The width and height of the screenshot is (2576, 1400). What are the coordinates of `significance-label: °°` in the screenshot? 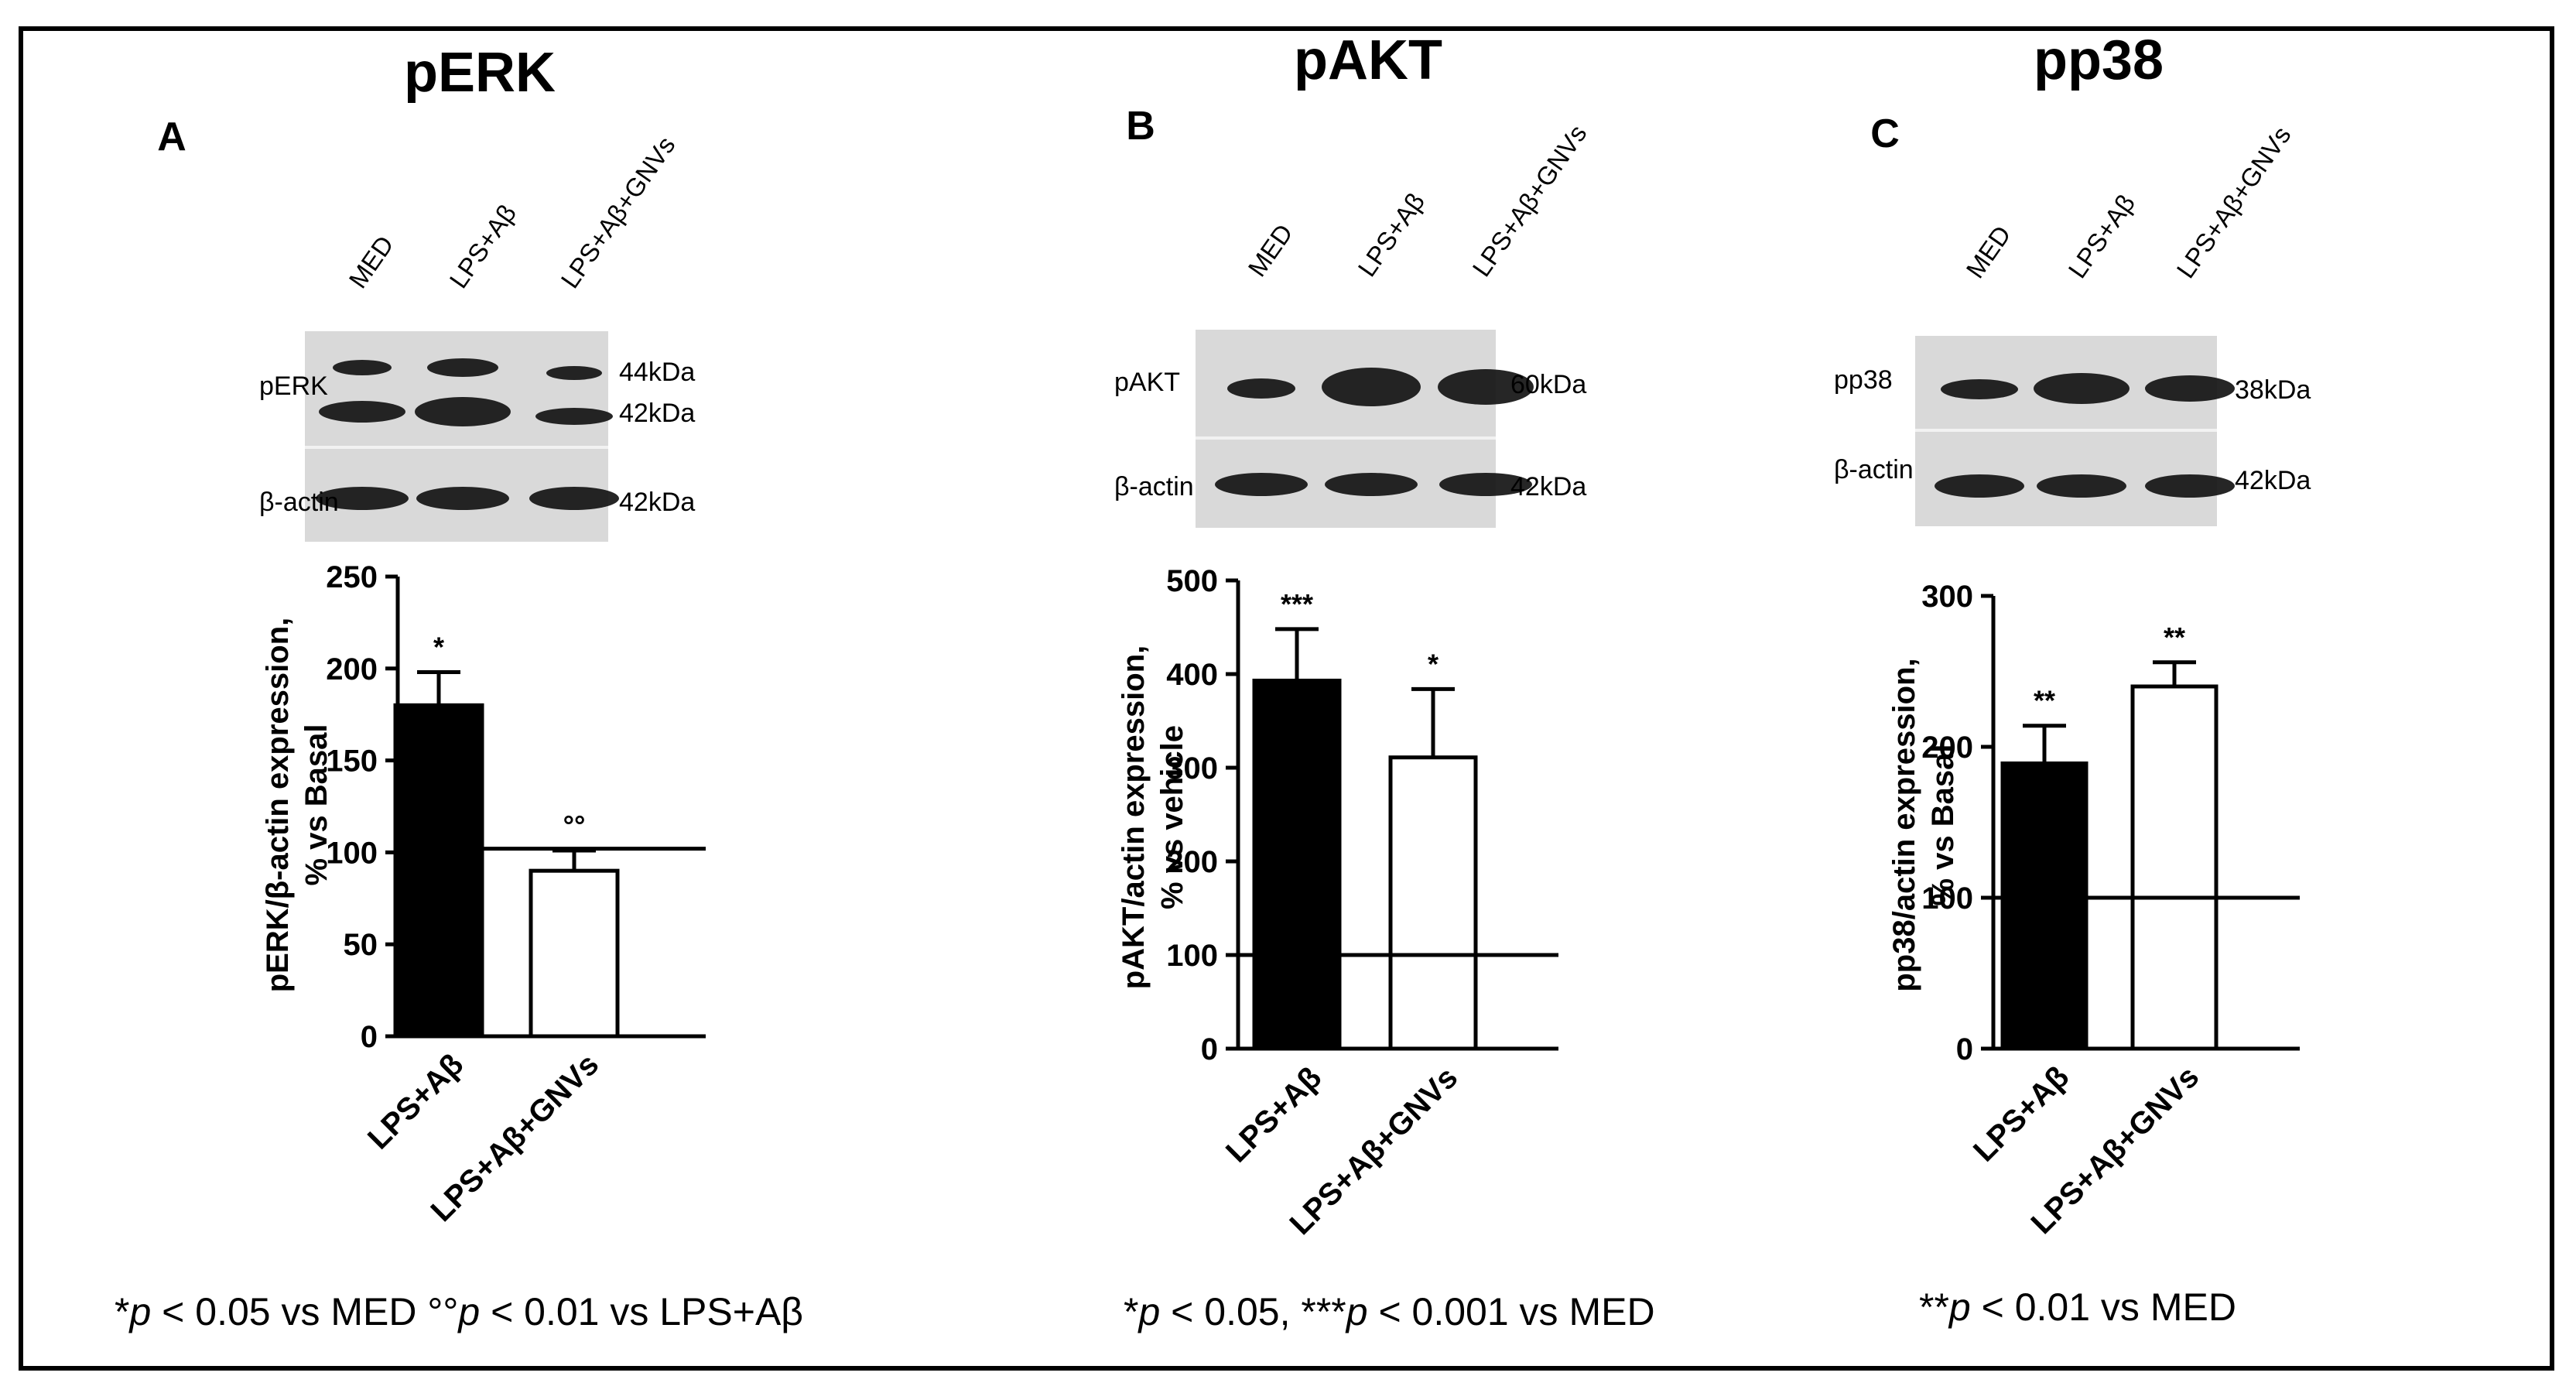 It's located at (574, 825).